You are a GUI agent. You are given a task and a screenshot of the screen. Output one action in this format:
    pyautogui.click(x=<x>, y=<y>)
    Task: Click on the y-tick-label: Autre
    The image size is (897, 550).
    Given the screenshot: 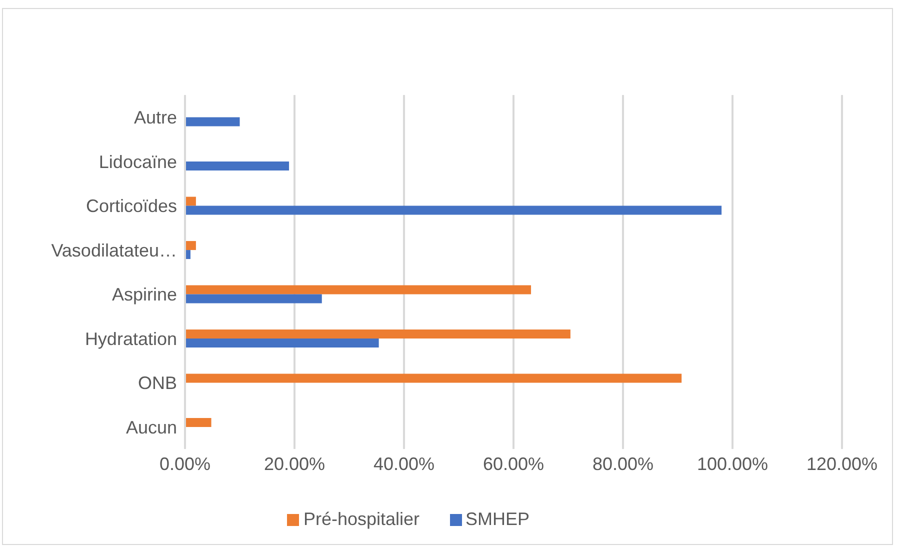 What is the action you would take?
    pyautogui.click(x=155, y=118)
    